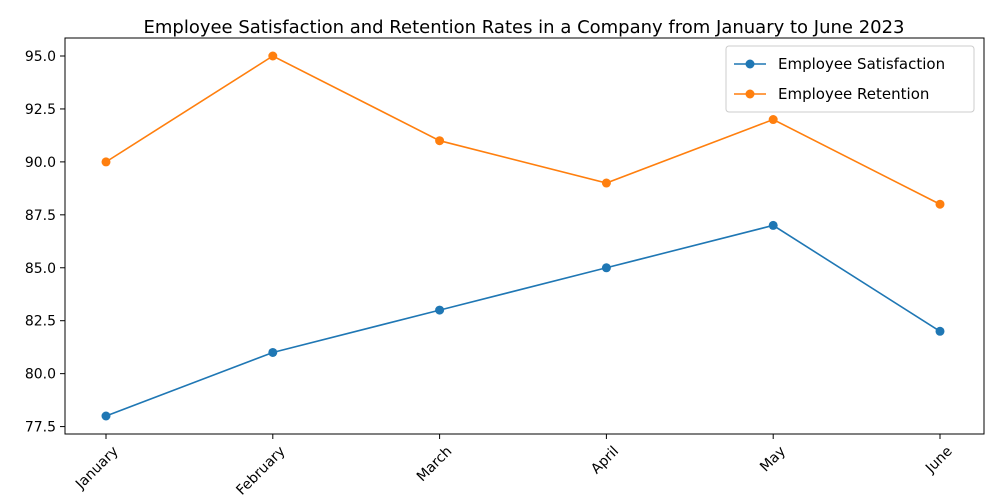  What do you see at coordinates (40, 216) in the screenshot?
I see `y-tick-label: 87.5` at bounding box center [40, 216].